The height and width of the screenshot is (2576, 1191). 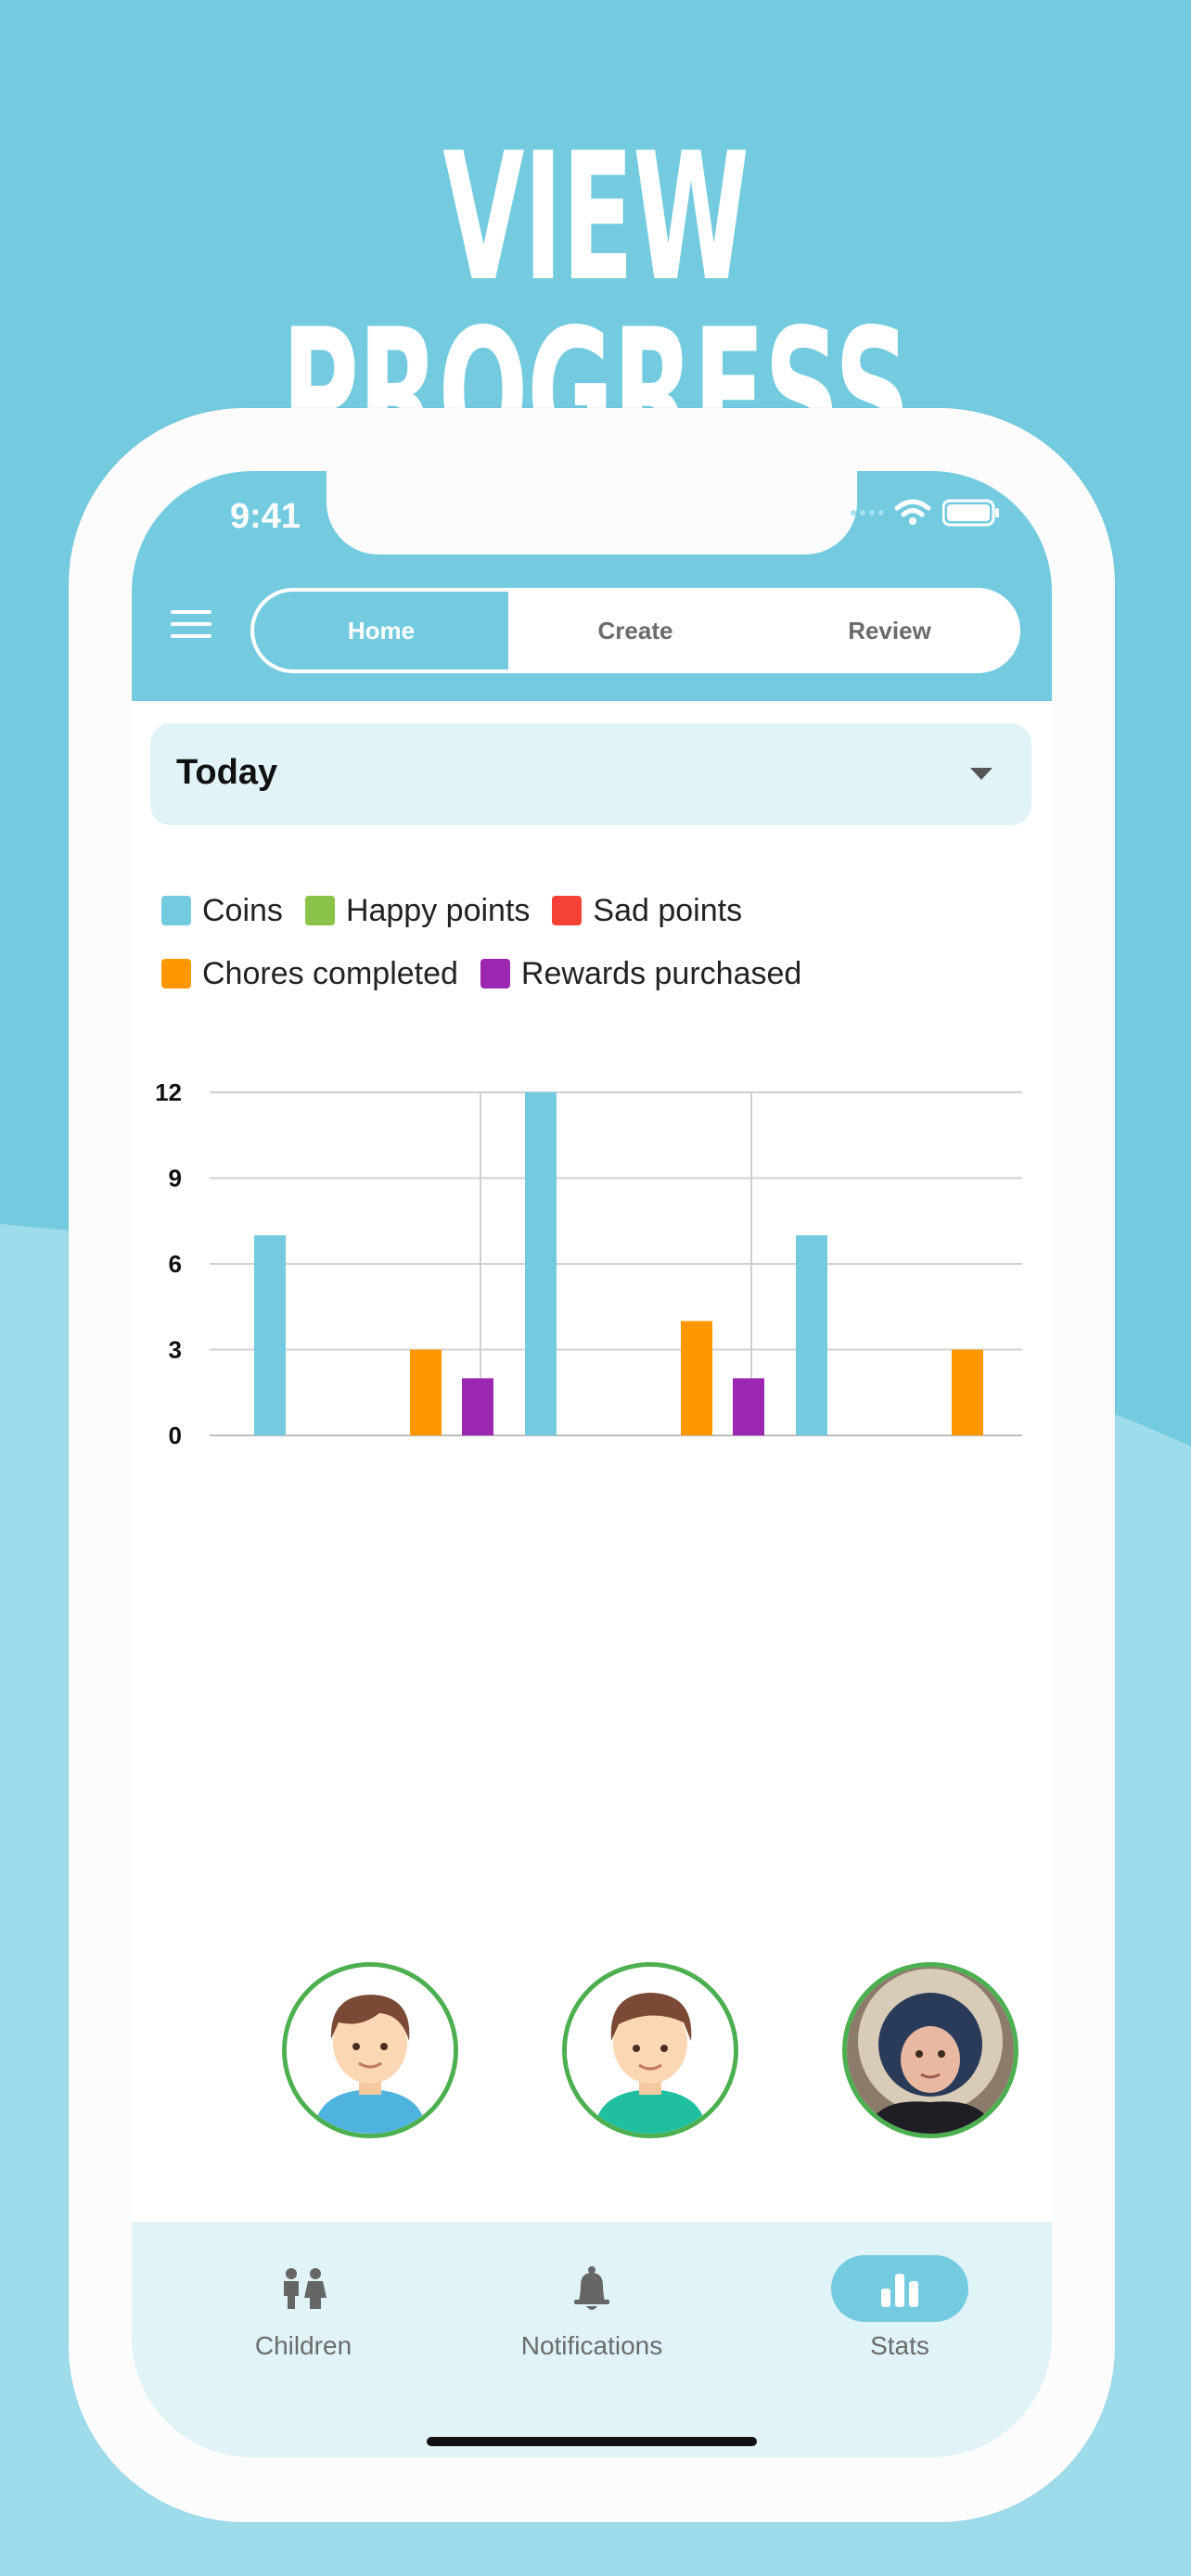 I want to click on legend-row: Chores completed Rewards purchased, so click(x=588, y=973).